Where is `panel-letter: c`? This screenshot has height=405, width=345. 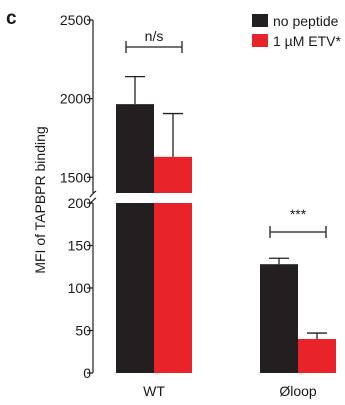 panel-letter: c is located at coordinates (11, 18).